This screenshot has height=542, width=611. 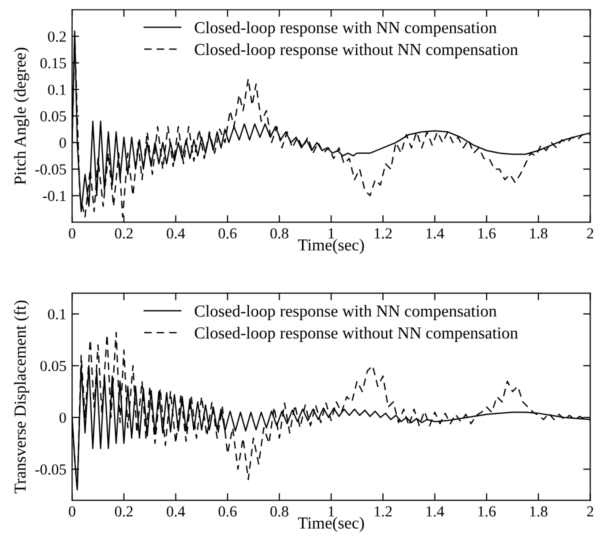 I want to click on y-tick-label: 0.2, so click(x=57, y=36).